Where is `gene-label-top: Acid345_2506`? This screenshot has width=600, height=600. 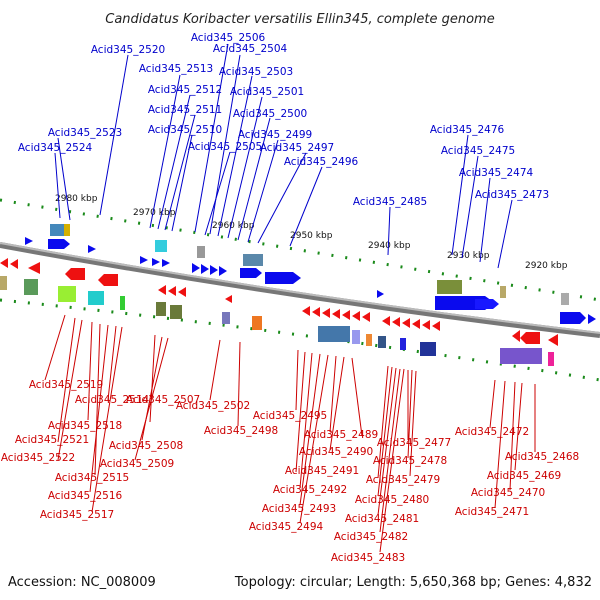
gene-label-top: Acid345_2506 is located at coordinates (228, 38).